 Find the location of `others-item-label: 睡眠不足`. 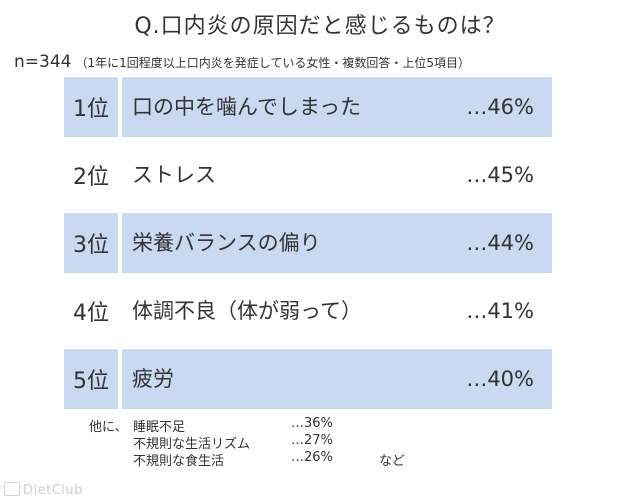

others-item-label: 睡眠不足 is located at coordinates (159, 427).